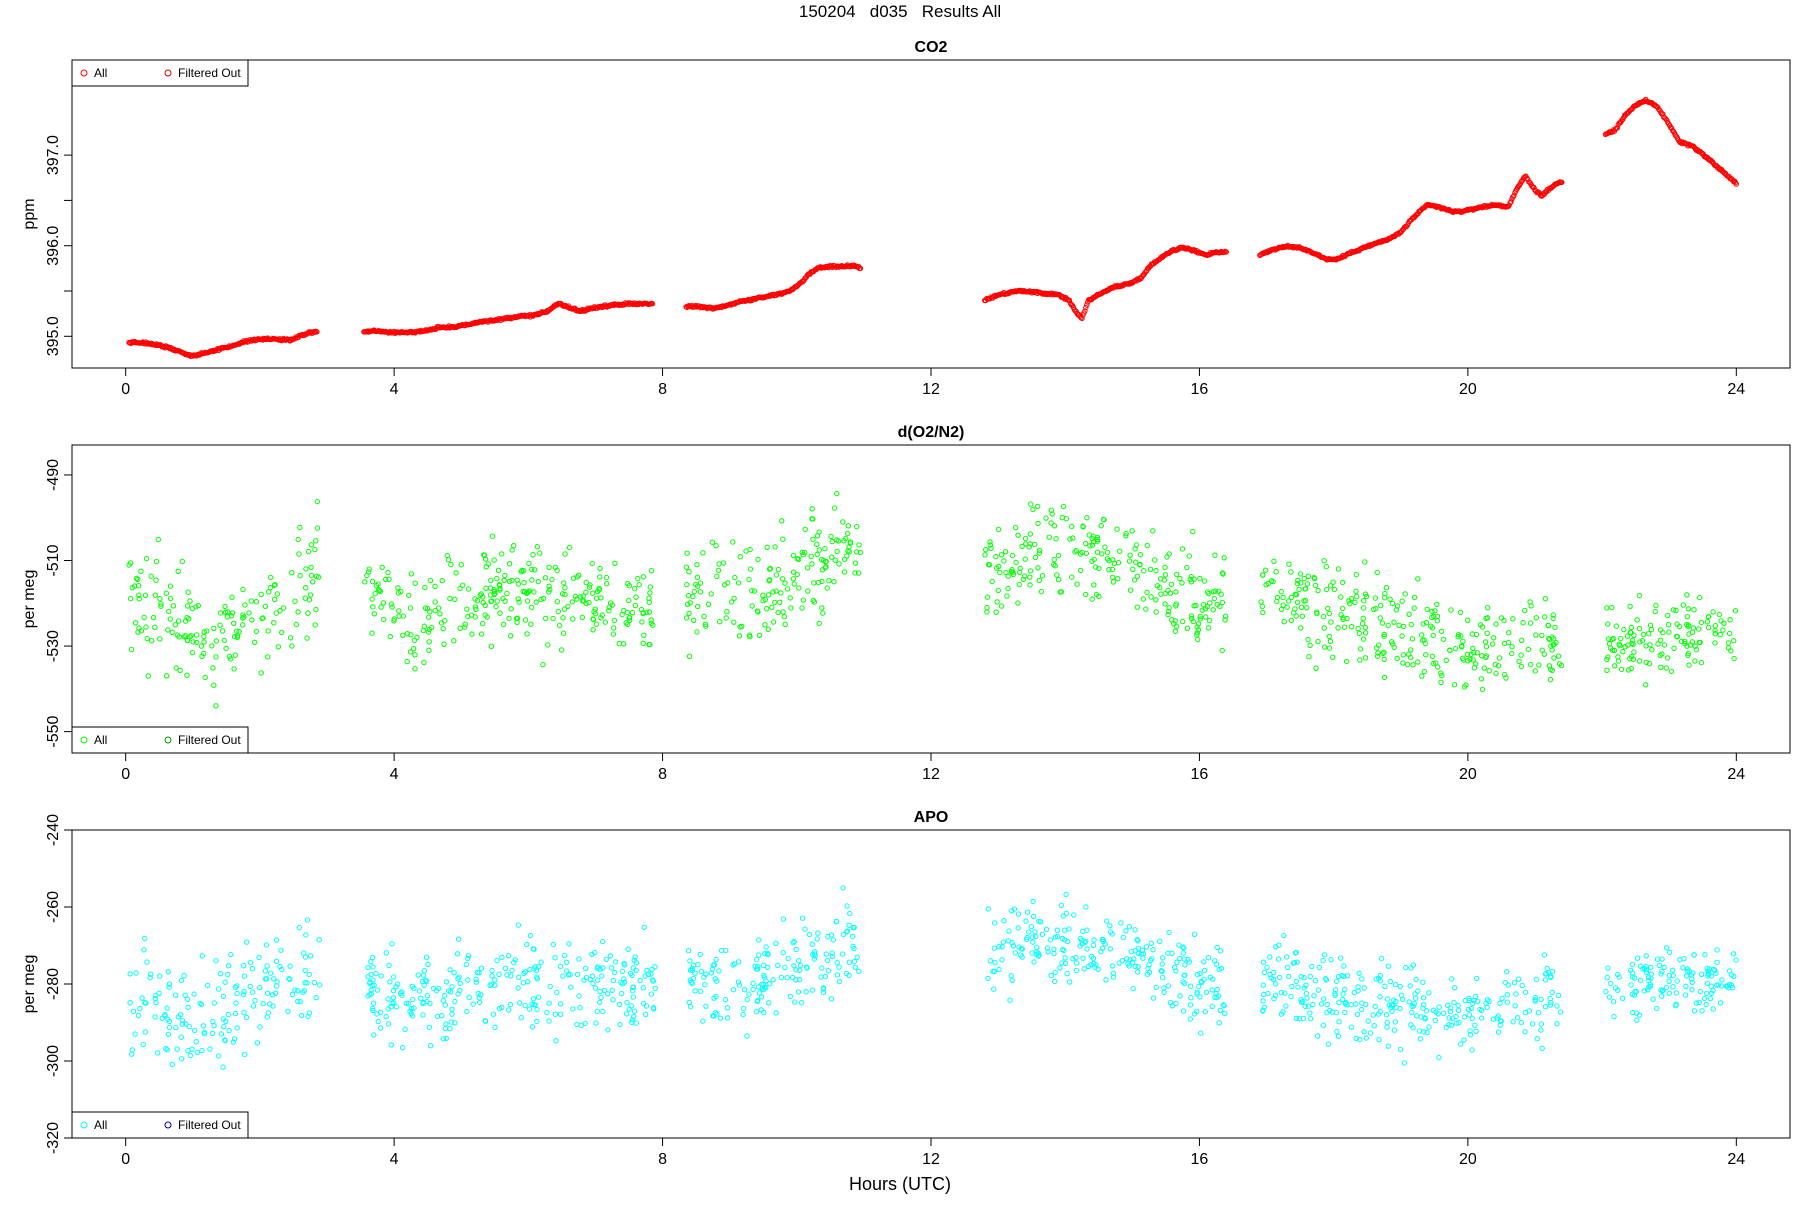  Describe the element at coordinates (53, 830) in the screenshot. I see `y-tick-label: -240` at that location.